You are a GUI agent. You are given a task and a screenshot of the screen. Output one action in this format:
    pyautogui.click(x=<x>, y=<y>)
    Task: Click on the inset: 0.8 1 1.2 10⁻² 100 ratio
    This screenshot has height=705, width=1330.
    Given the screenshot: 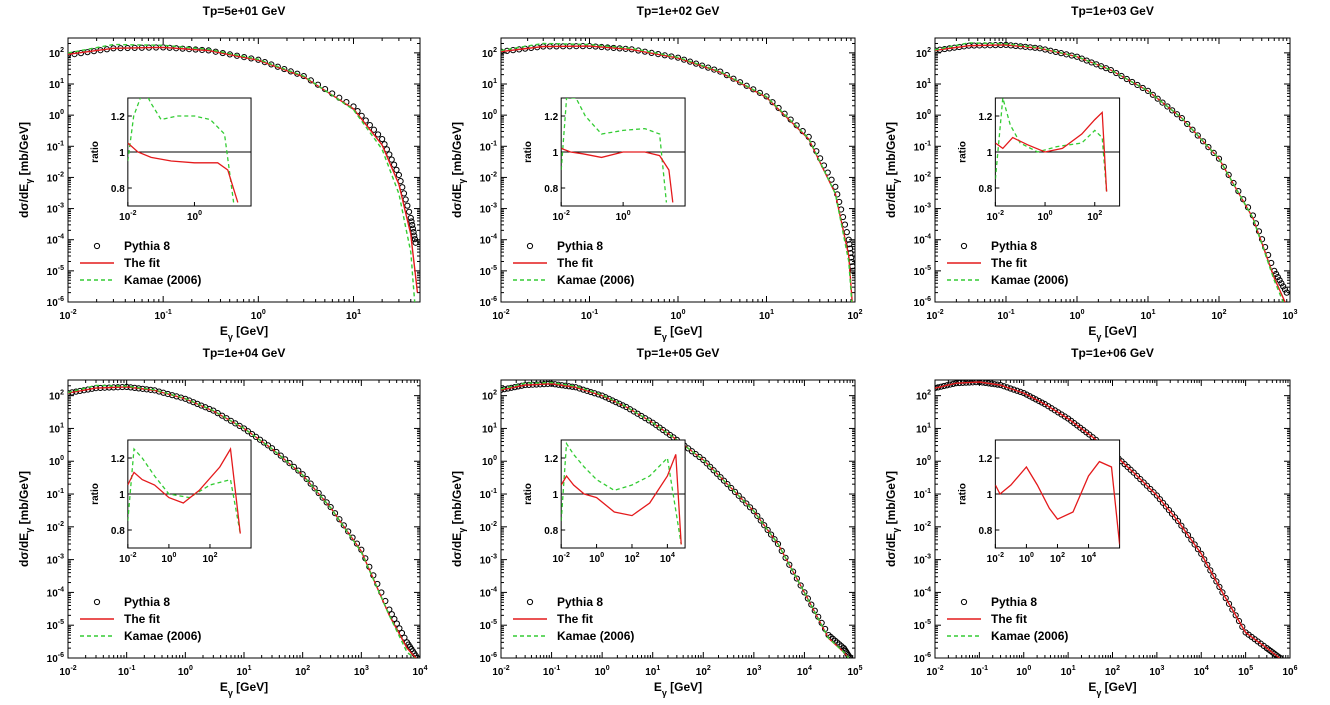 What is the action you would take?
    pyautogui.click(x=604, y=160)
    